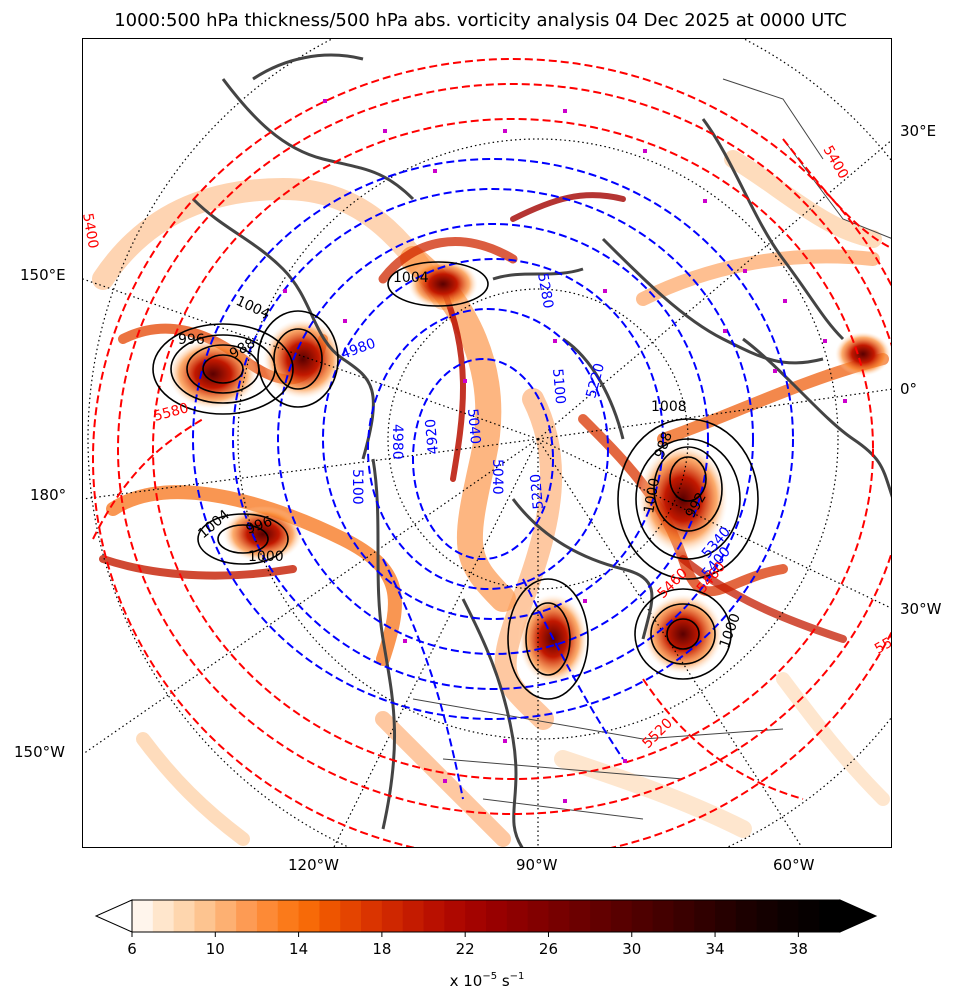  What do you see at coordinates (794, 865) in the screenshot?
I see `lon-label-60w: 60°W` at bounding box center [794, 865].